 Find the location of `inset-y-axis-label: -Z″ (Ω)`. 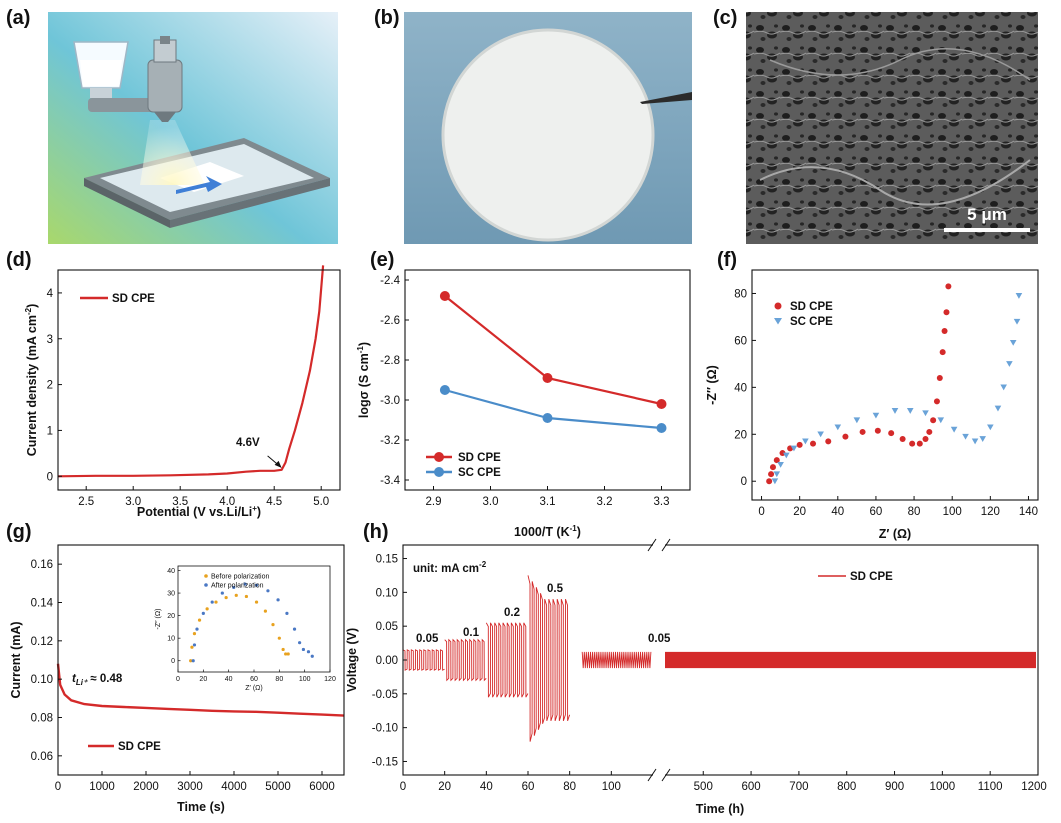

inset-y-axis-label: -Z″ (Ω) is located at coordinates (158, 619).